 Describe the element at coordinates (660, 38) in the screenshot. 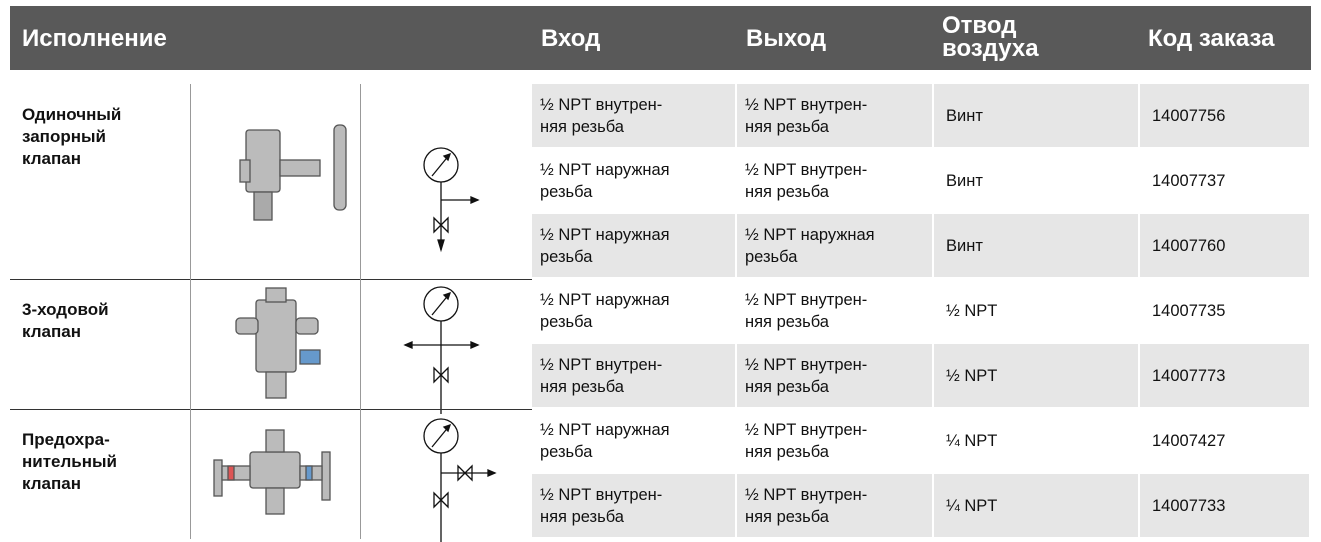

I see `header-bar` at that location.